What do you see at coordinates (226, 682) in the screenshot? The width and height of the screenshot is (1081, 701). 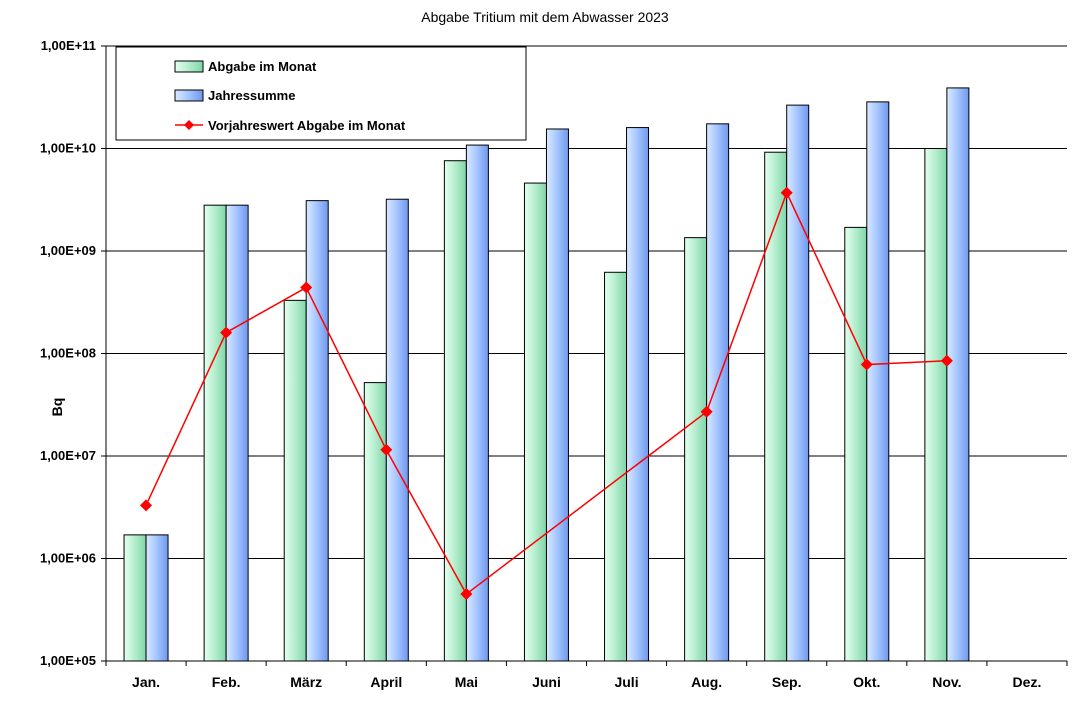 I see `x-tick-label: Feb.` at bounding box center [226, 682].